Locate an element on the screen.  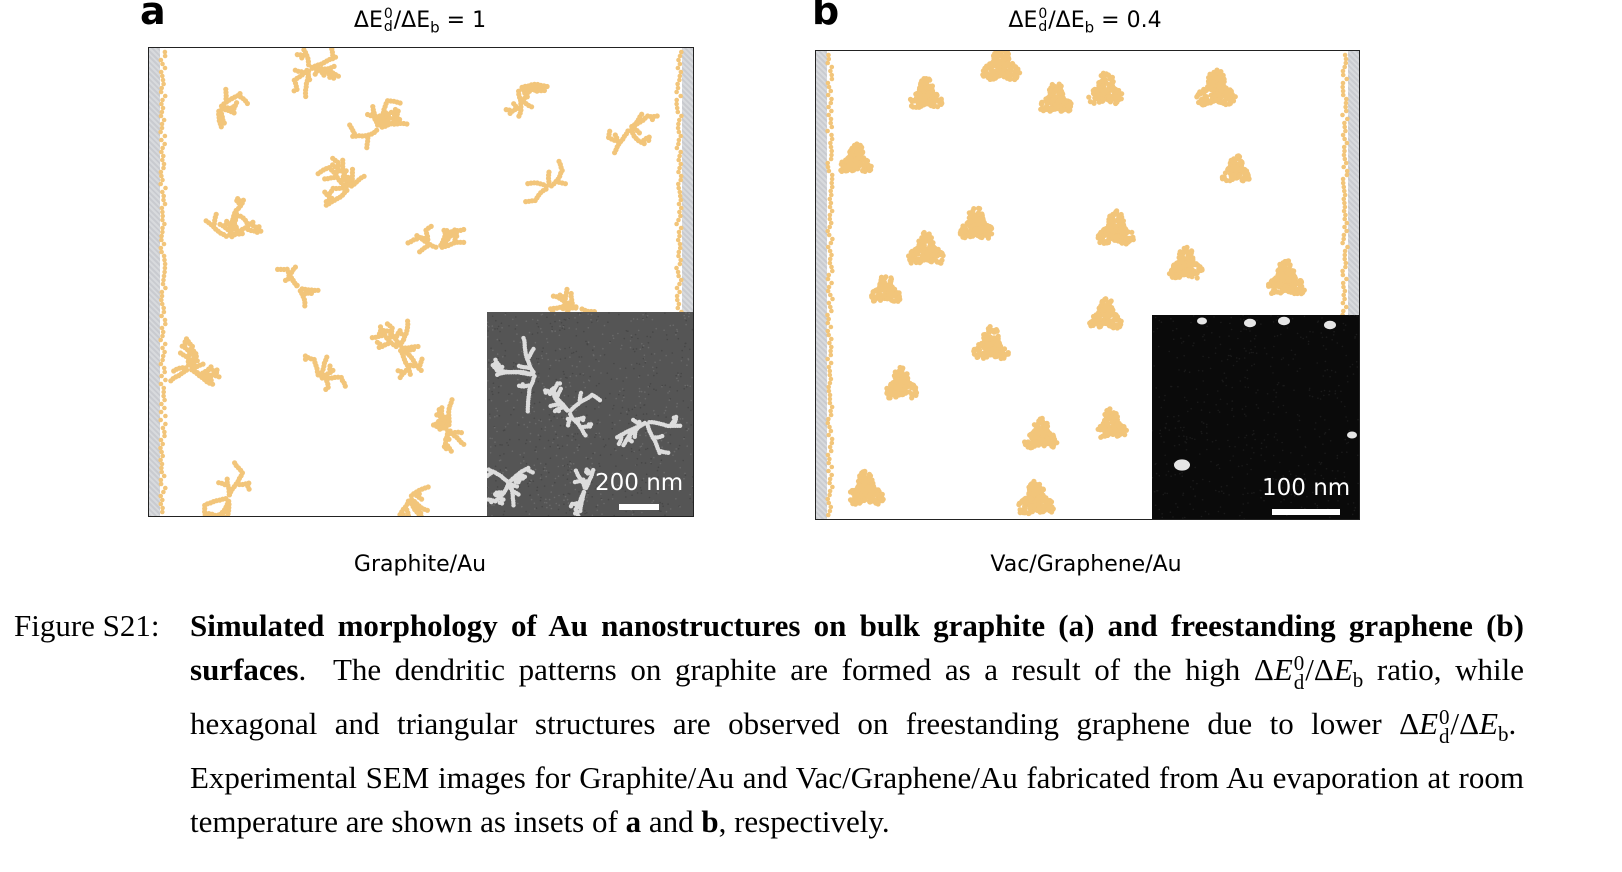
caption-end: , respectively. is located at coordinates (804, 822).